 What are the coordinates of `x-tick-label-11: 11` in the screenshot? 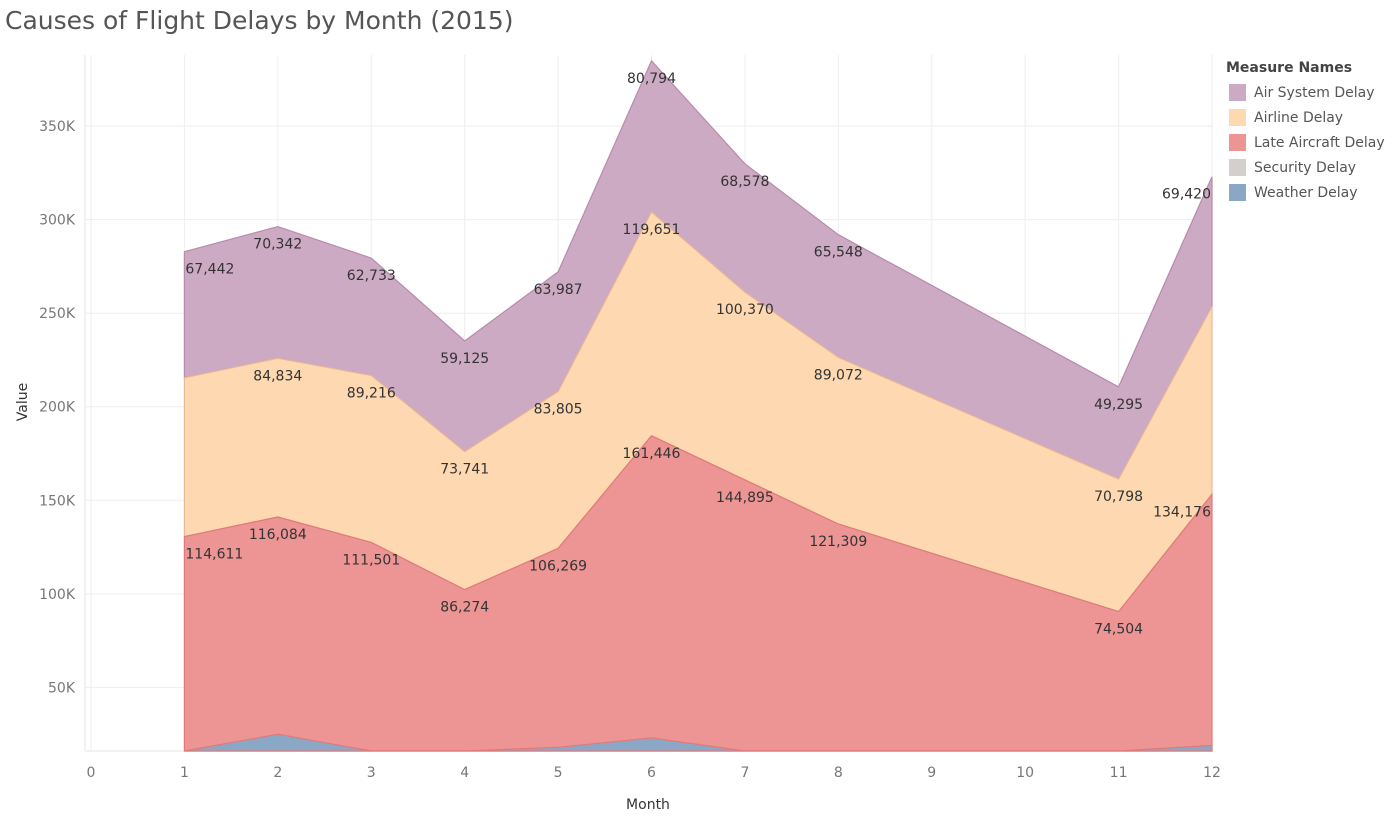 It's located at (1119, 773).